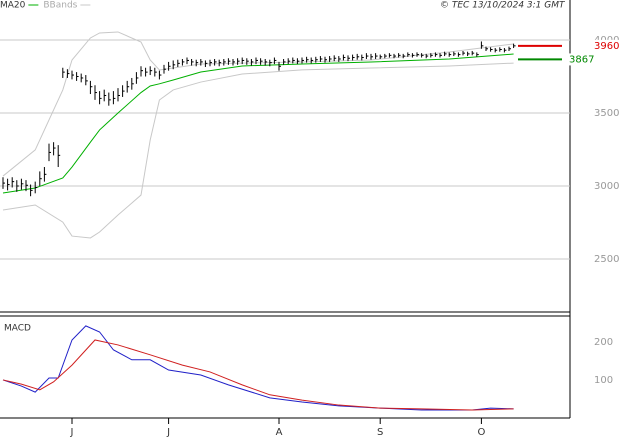  Describe the element at coordinates (503, 6) in the screenshot. I see `annotation: © TEC 13/10/2024 3:1 GMT` at that location.